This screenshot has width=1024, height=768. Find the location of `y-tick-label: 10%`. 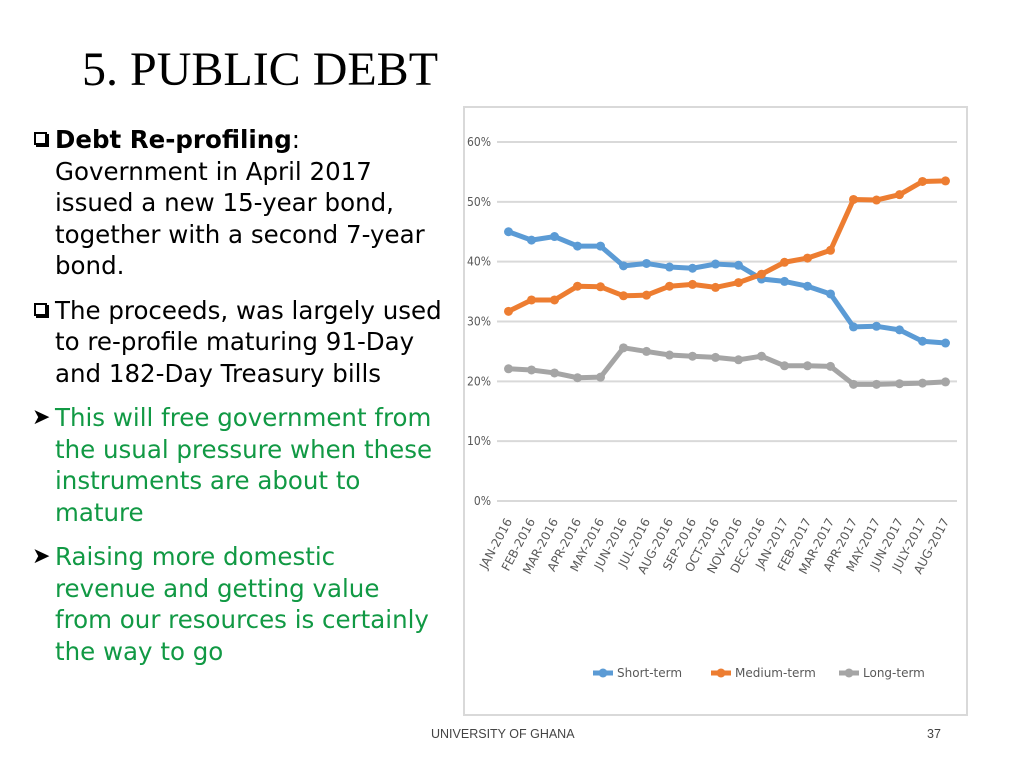

y-tick-label: 10% is located at coordinates (479, 441).